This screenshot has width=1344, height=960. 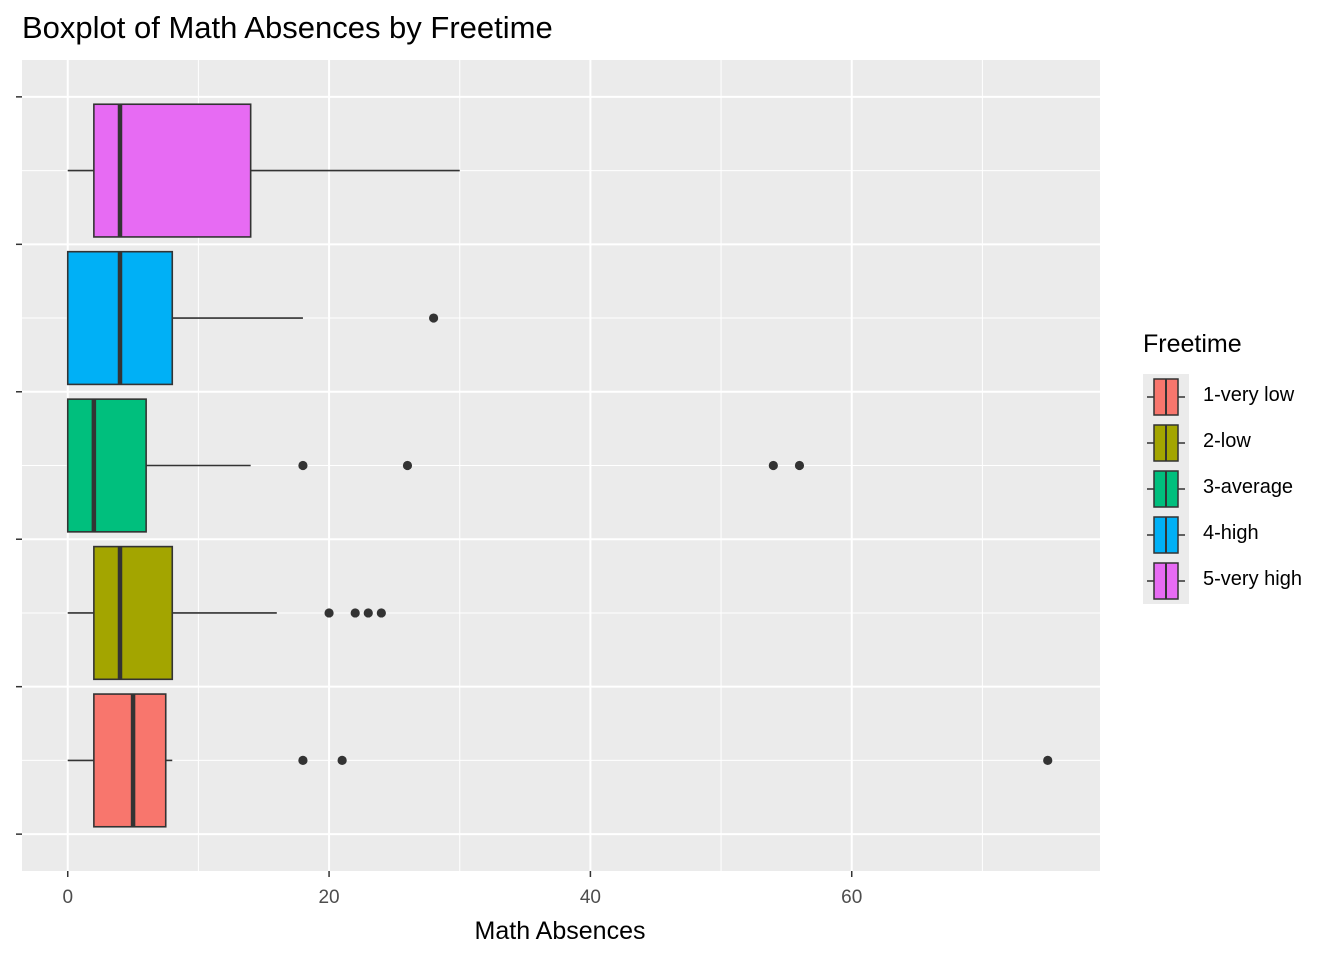 I want to click on legend-label: 2-low, so click(x=1227, y=441).